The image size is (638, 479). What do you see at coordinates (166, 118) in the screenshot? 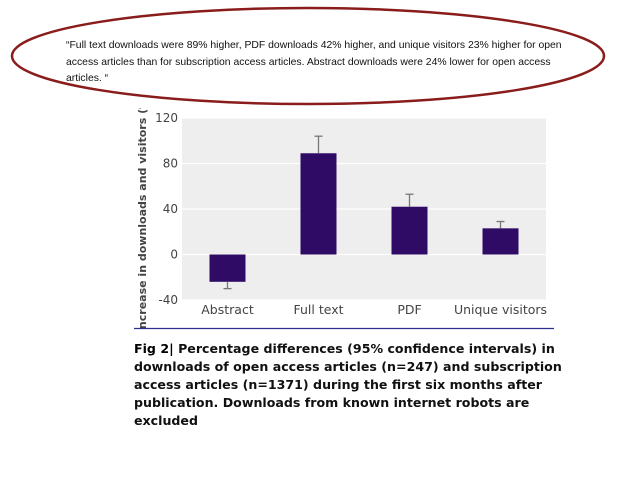
I see `y-tick-label: 120` at bounding box center [166, 118].